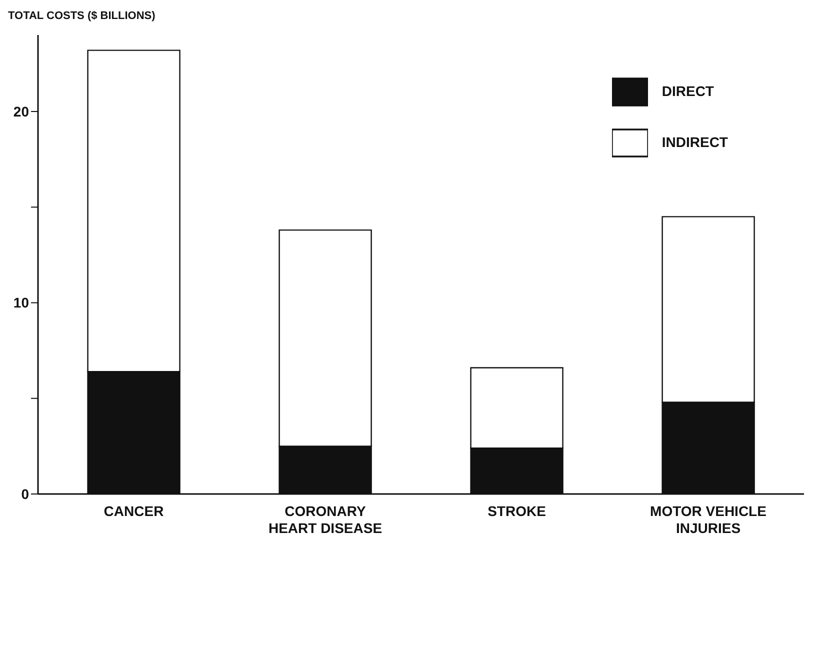 The width and height of the screenshot is (815, 657). What do you see at coordinates (25, 494) in the screenshot?
I see `y-tick-label: 0` at bounding box center [25, 494].